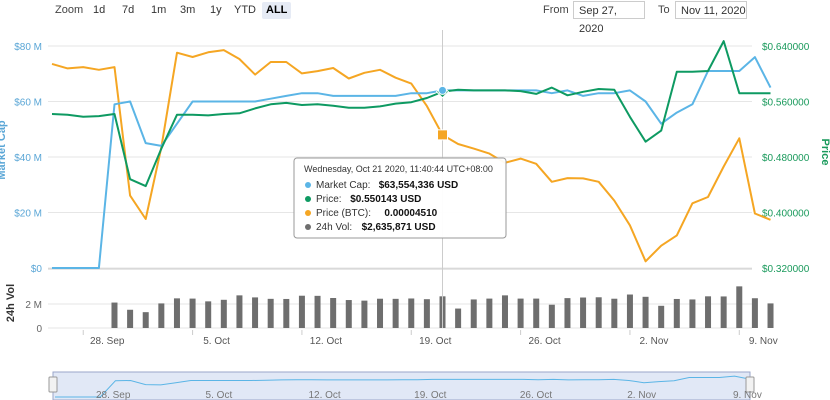 The width and height of the screenshot is (830, 400). Describe the element at coordinates (641, 395) in the screenshot. I see `navigator-tick-label: 2. Nov` at that location.